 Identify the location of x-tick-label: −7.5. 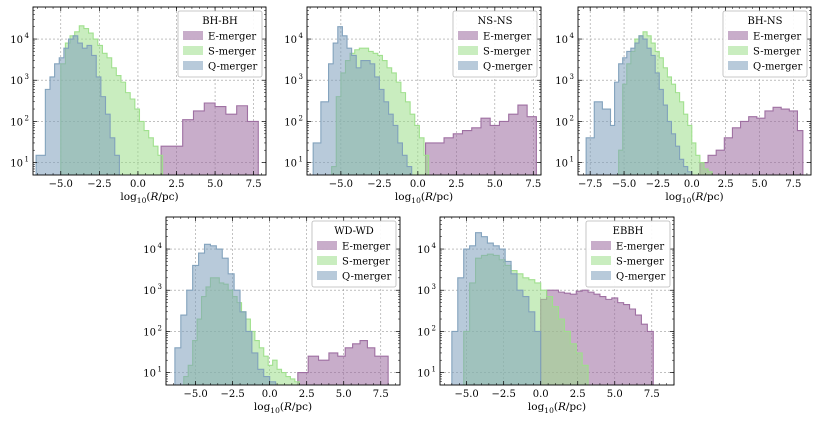
(590, 184).